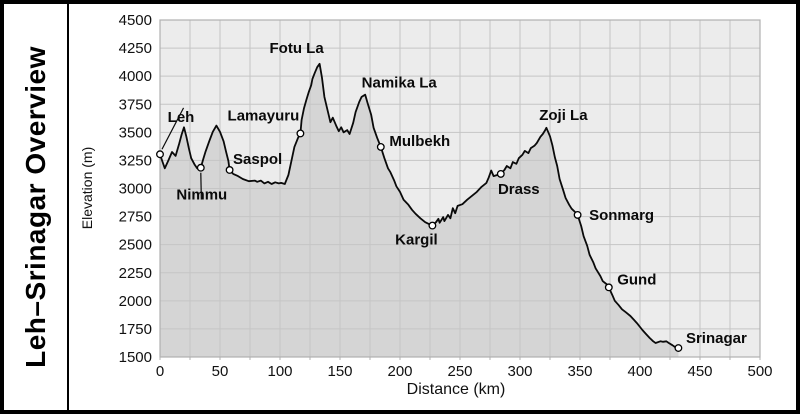  Describe the element at coordinates (135, 20) in the screenshot. I see `y-tick-label: 4500` at that location.